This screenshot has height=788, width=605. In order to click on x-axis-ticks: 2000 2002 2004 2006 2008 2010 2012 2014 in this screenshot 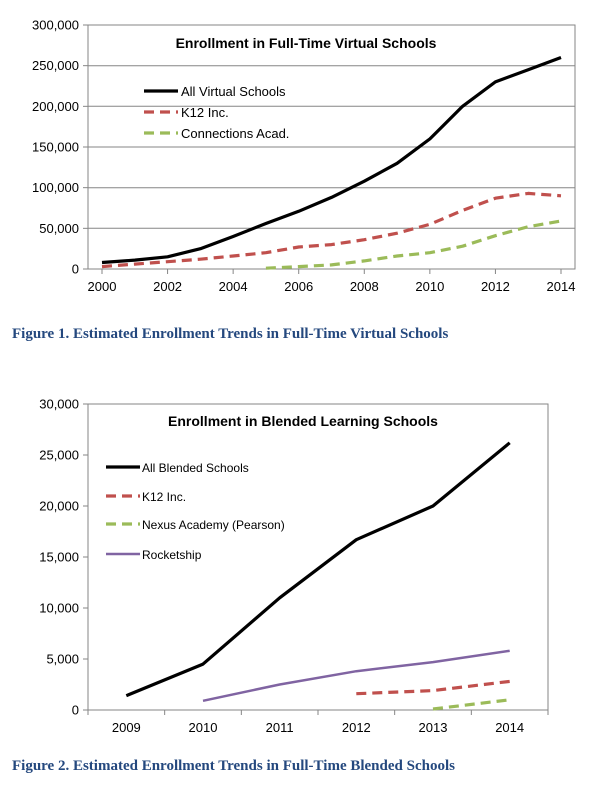, I will do `click(332, 281)`.